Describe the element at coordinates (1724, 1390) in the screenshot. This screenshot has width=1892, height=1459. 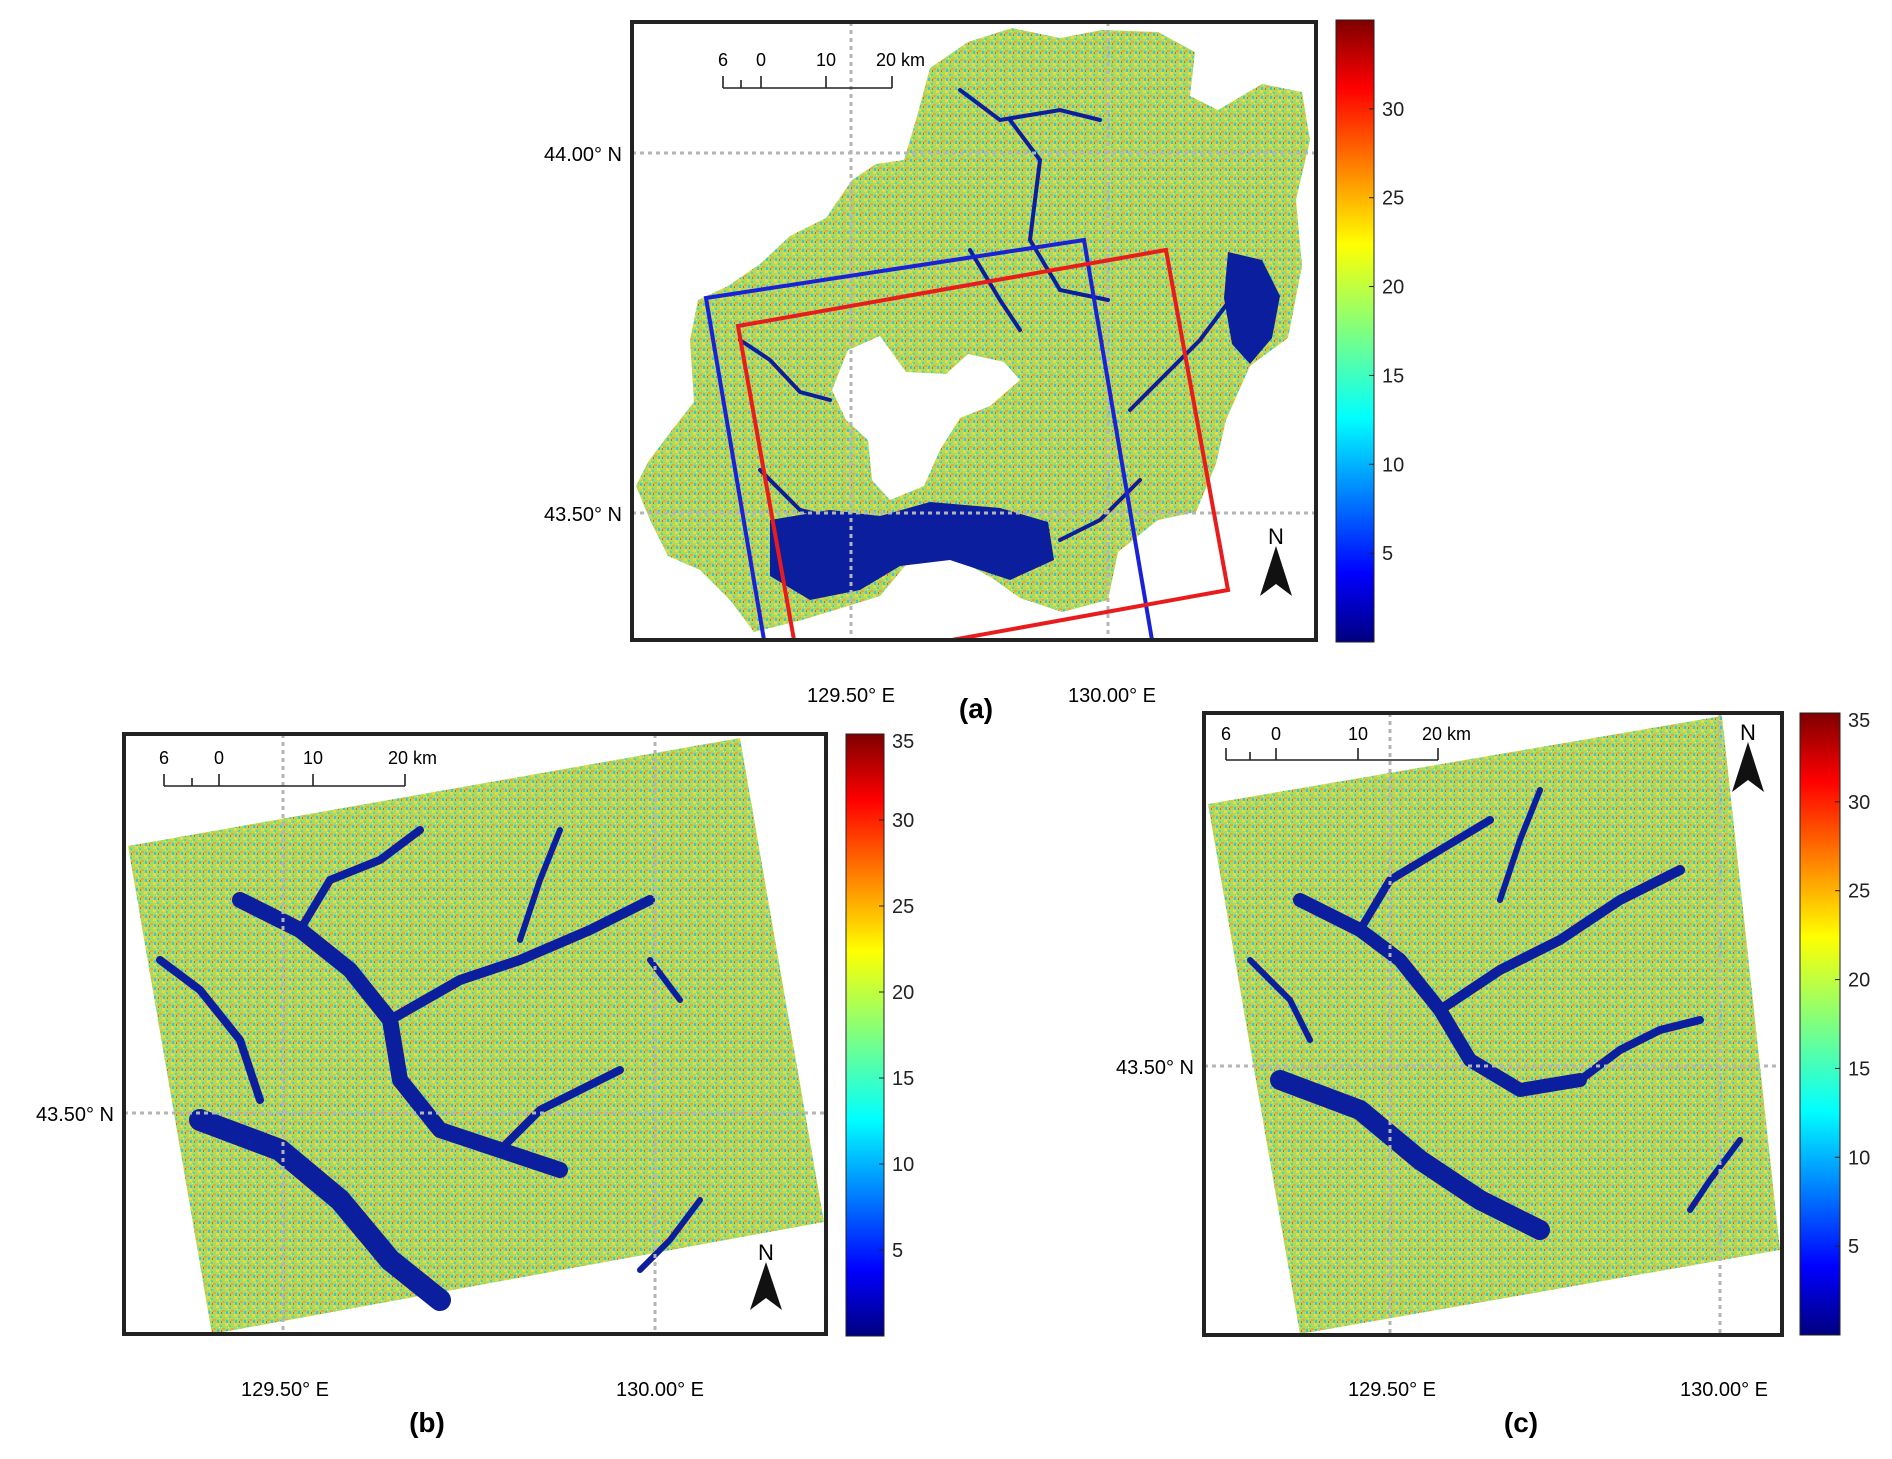
I see `lon-label-130-c: 130.00° E` at that location.